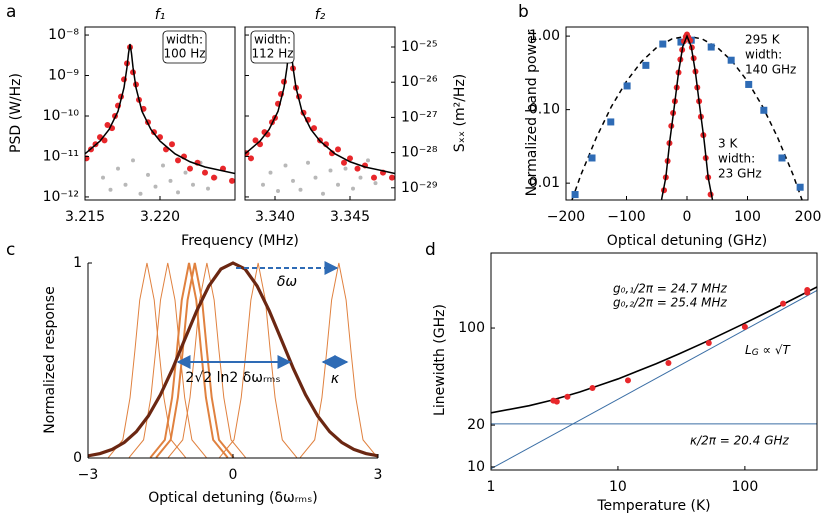 The height and width of the screenshot is (520, 831). What do you see at coordinates (275, 217) in the screenshot?
I see `x-tick-label: 3.340` at bounding box center [275, 217].